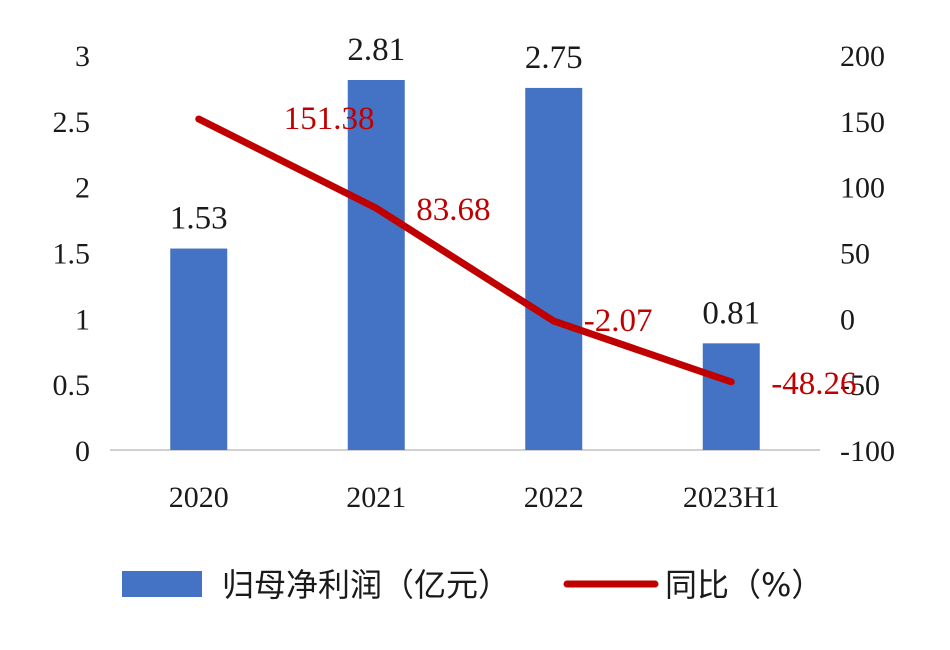 This screenshot has width=950, height=650. I want to click on right-tick-label: 50, so click(855, 254).